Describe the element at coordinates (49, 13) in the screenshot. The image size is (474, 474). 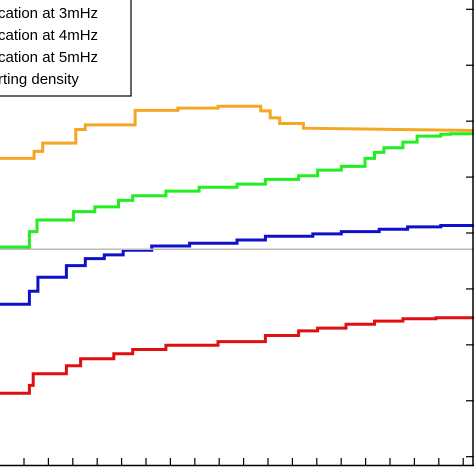
I see `legend-entry-1: cation at 3mHz` at that location.